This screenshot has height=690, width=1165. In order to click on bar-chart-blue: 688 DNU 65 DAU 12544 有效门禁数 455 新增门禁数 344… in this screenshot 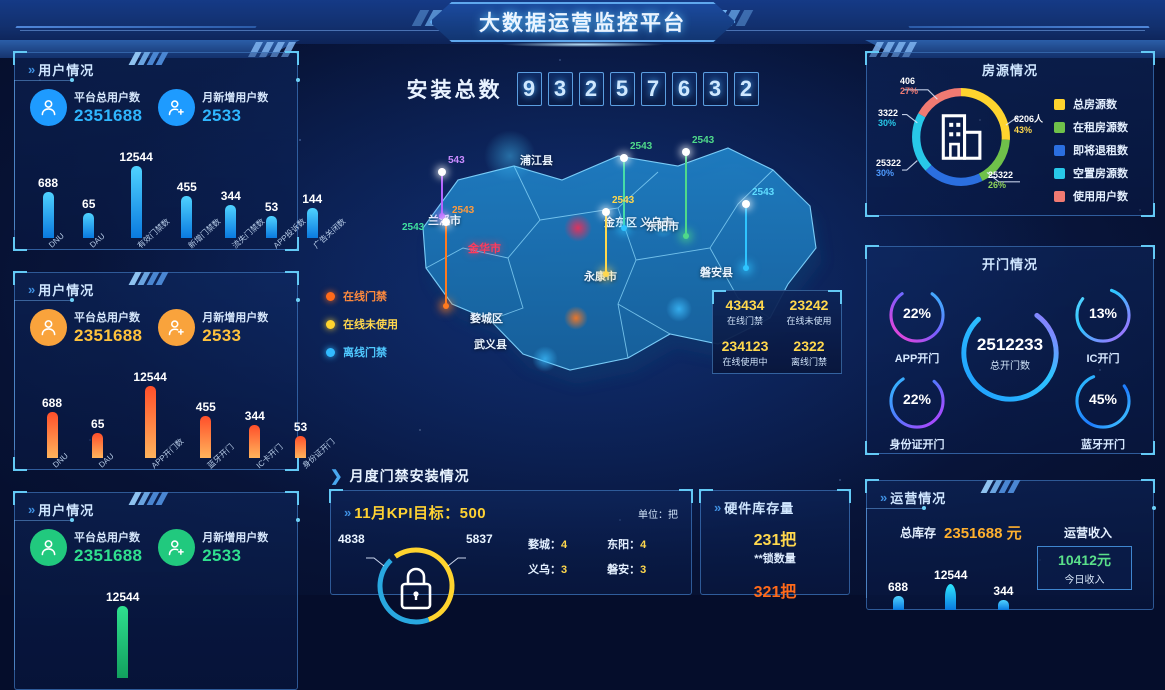, I will do `click(193, 196)`.